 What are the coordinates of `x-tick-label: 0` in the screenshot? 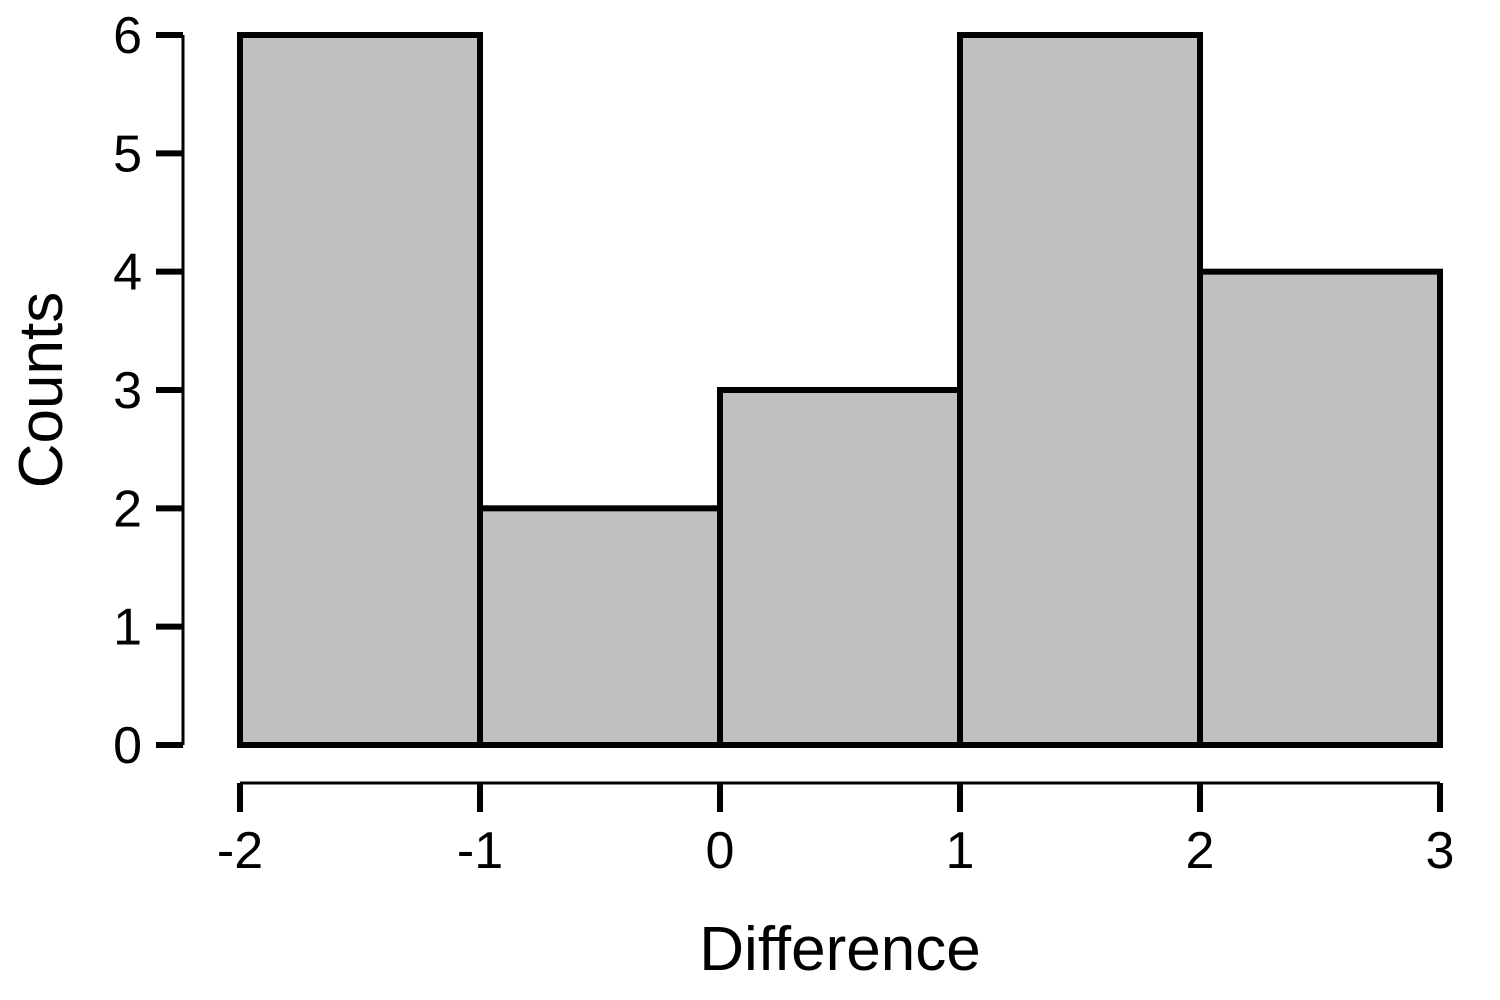 It's located at (720, 851).